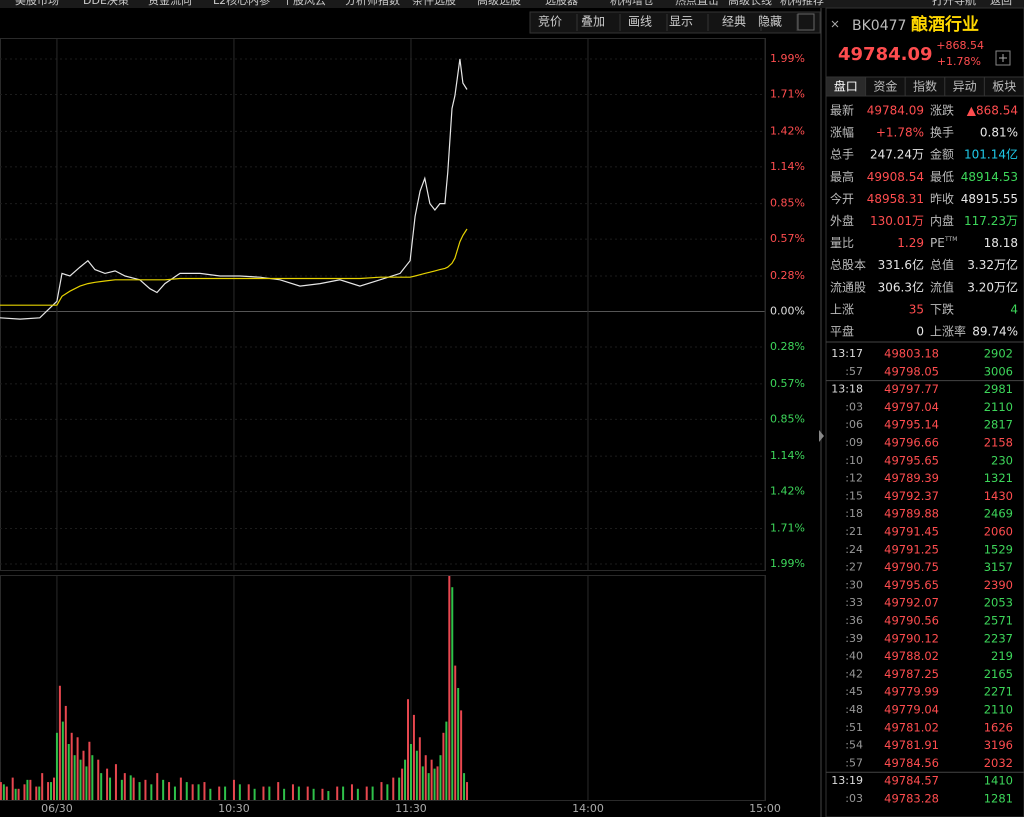 Image resolution: width=1024 pixels, height=817 pixels. Describe the element at coordinates (632, 3) in the screenshot. I see `menu-item: 机构增仓` at that location.